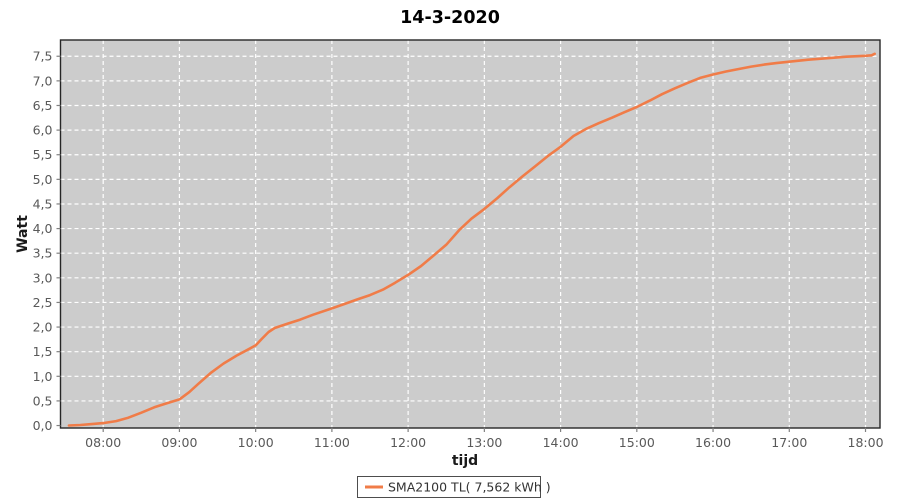  What do you see at coordinates (43, 56) in the screenshot?
I see `y-tick-label: 7,5` at bounding box center [43, 56].